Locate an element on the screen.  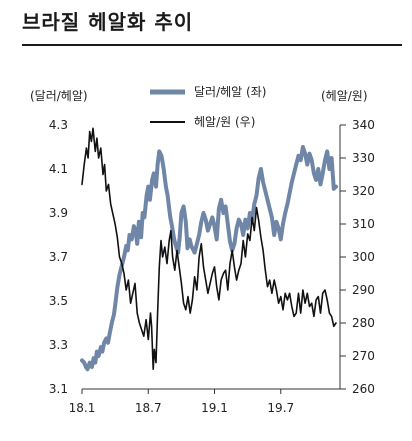
y-left-tick-label: 3.1 is located at coordinates (58, 389).